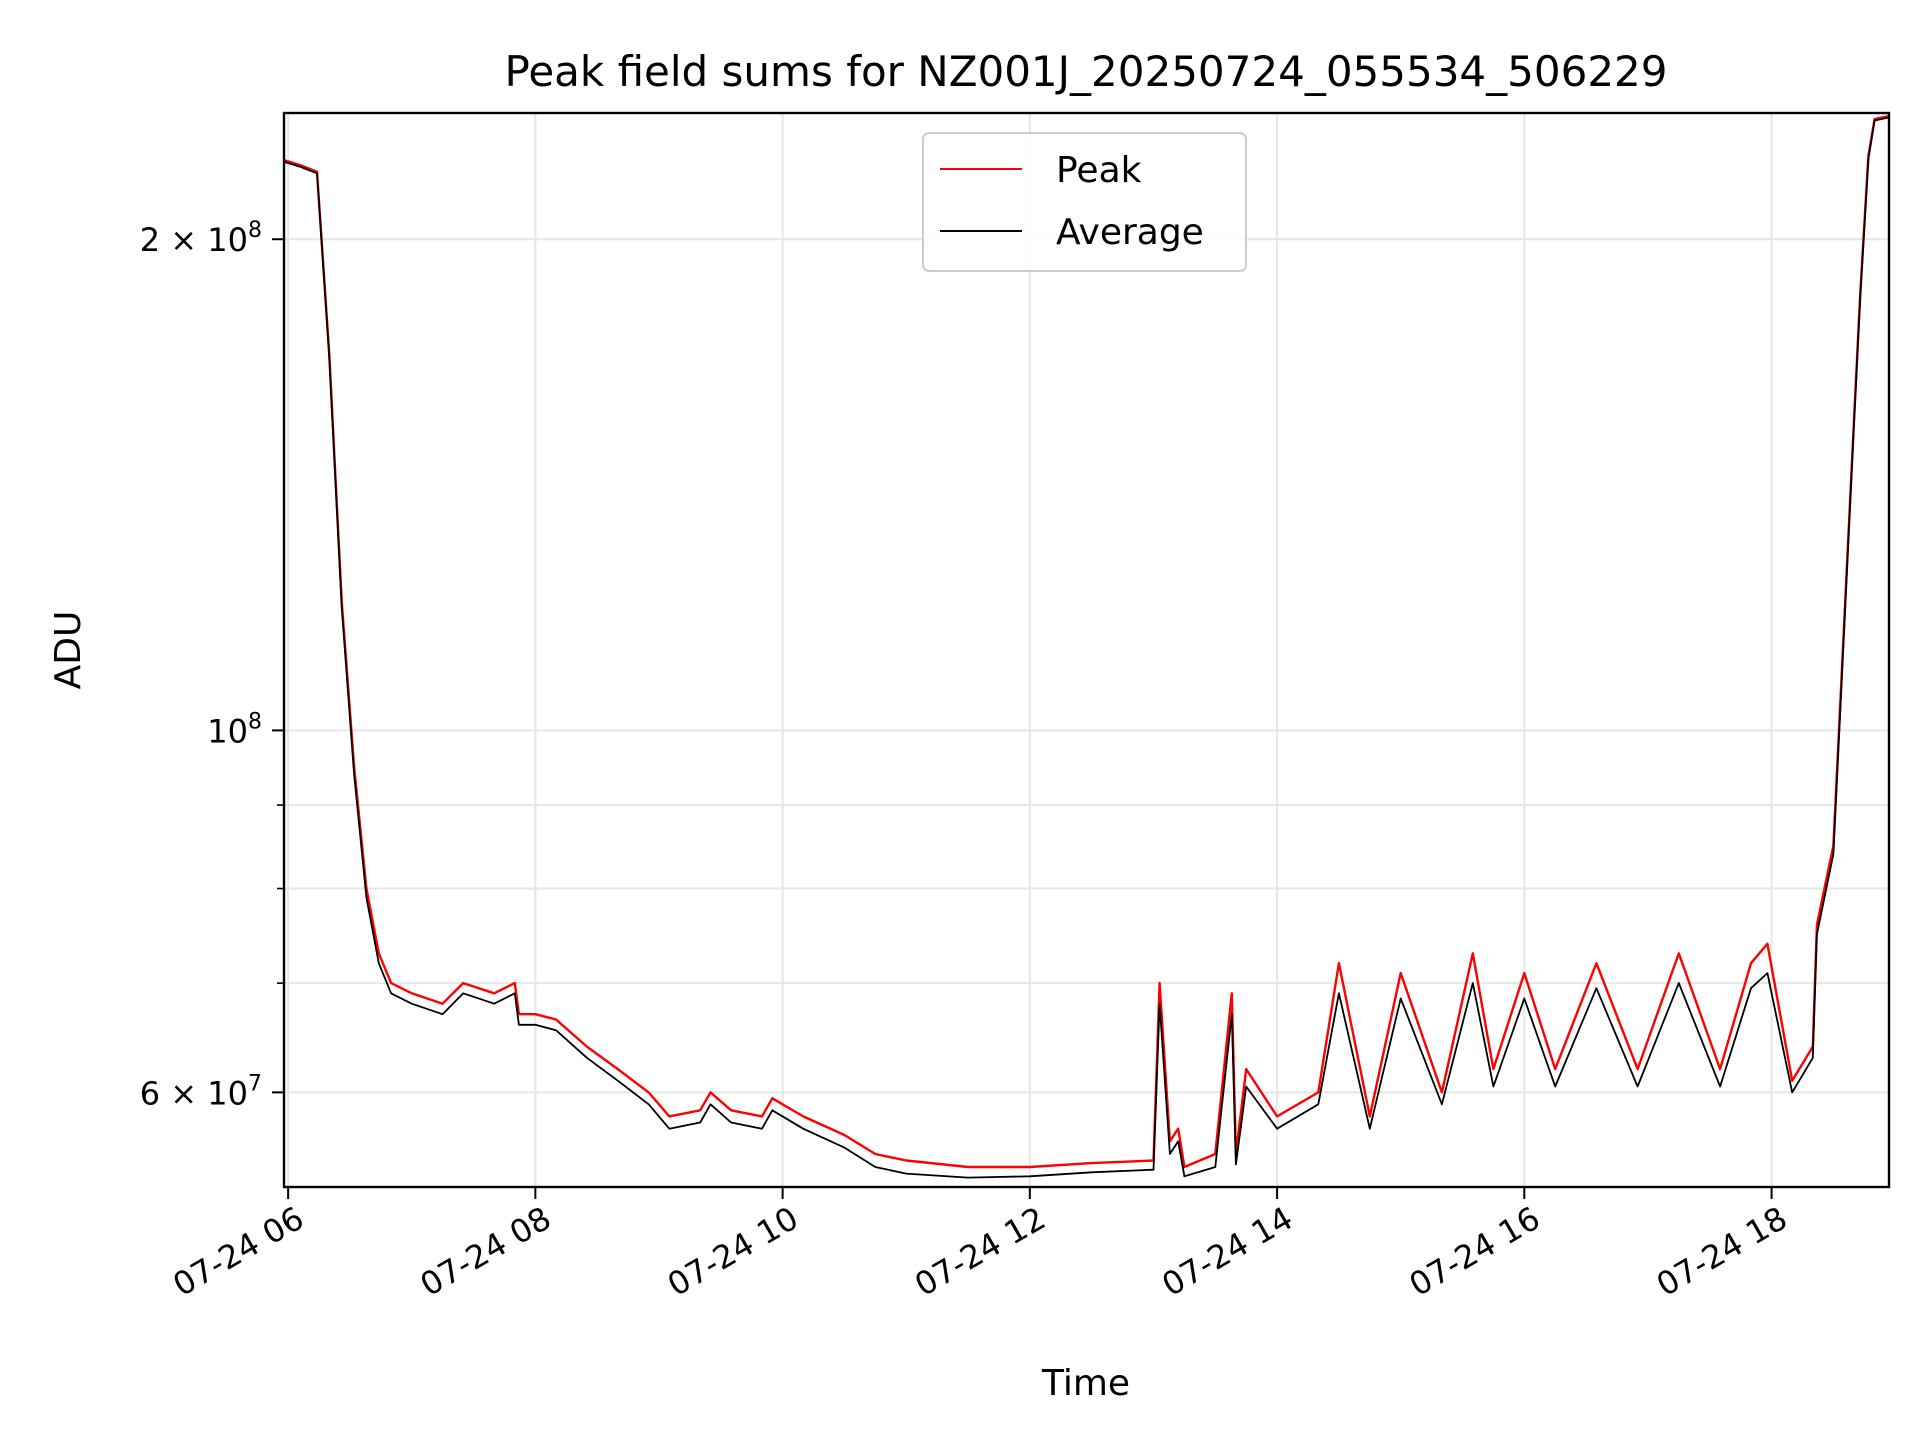 The image size is (1920, 1440). Describe the element at coordinates (1130, 232) in the screenshot. I see `legend-label-average: Average` at that location.